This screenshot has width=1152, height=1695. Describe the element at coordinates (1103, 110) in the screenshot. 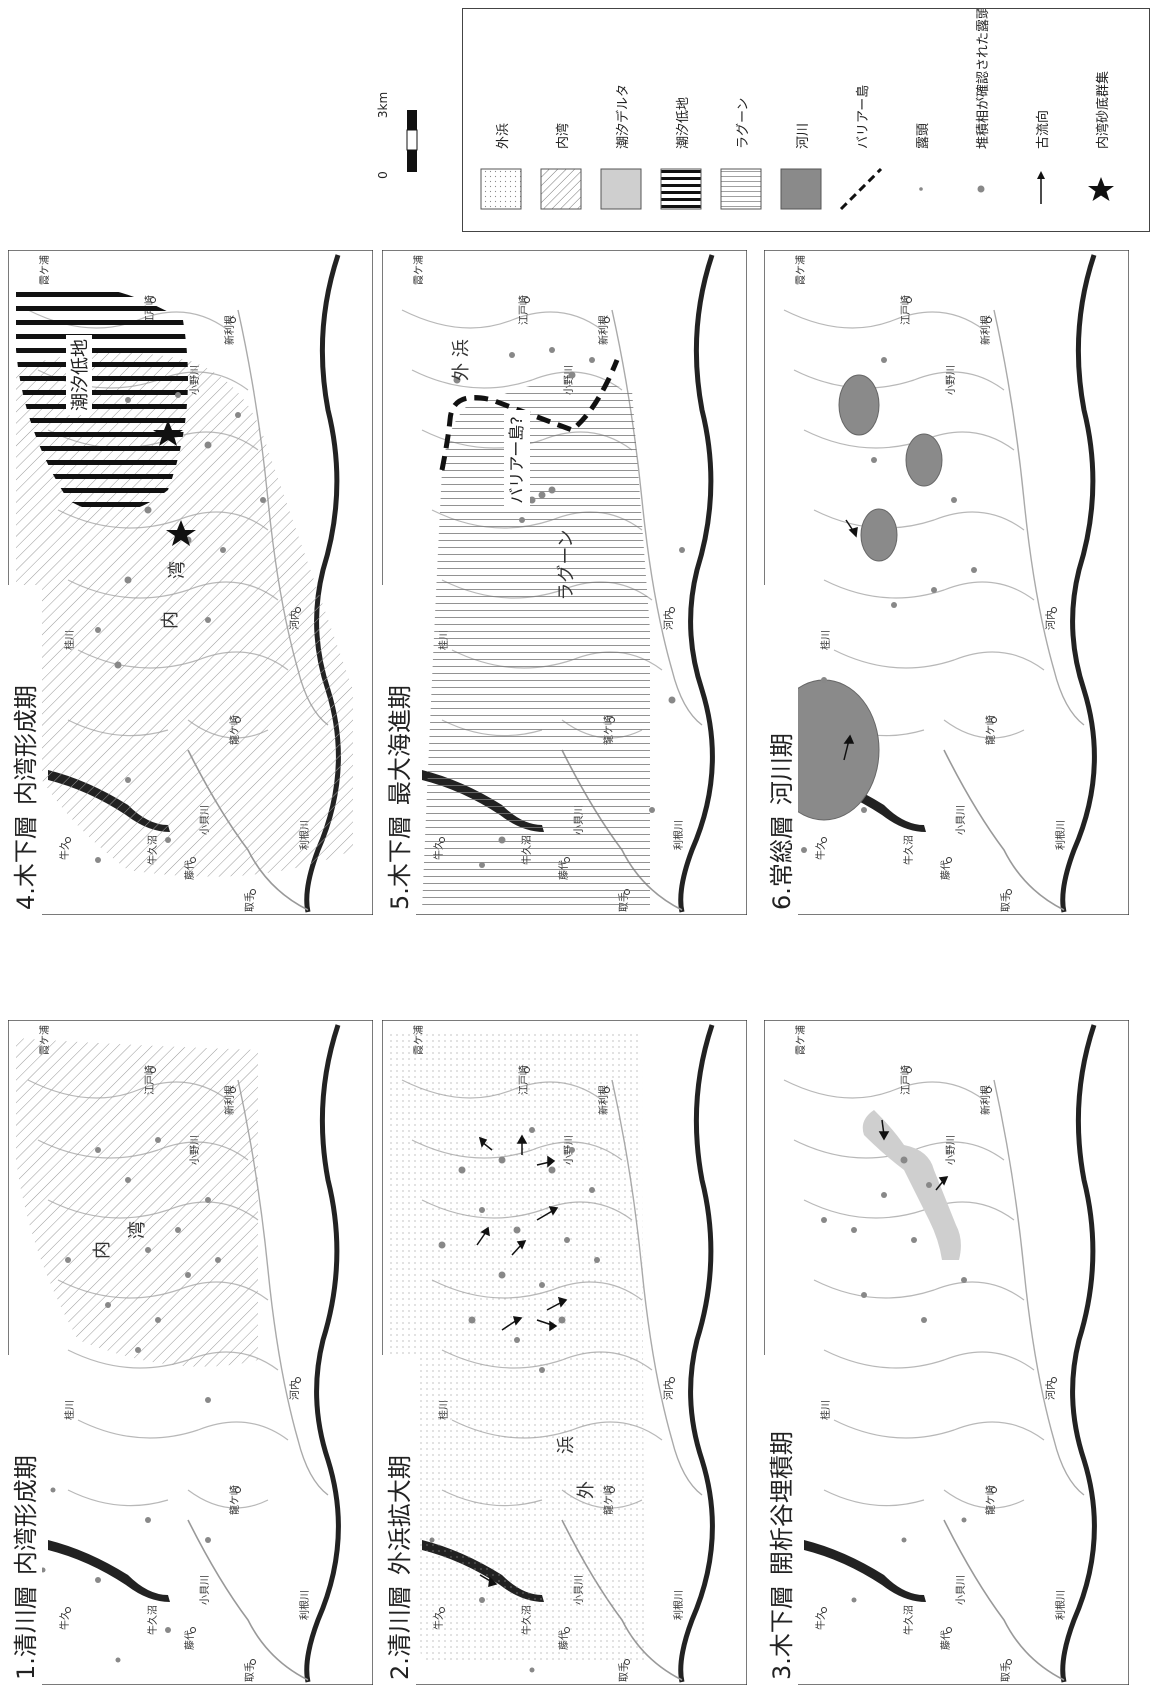

I see `legend-label: 内湾砂底群集` at that location.